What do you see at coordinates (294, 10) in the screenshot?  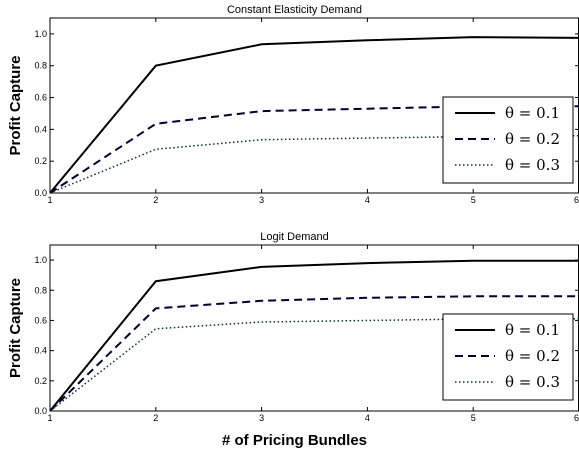 I see `chart-title: Constant Elasticity Demand` at bounding box center [294, 10].